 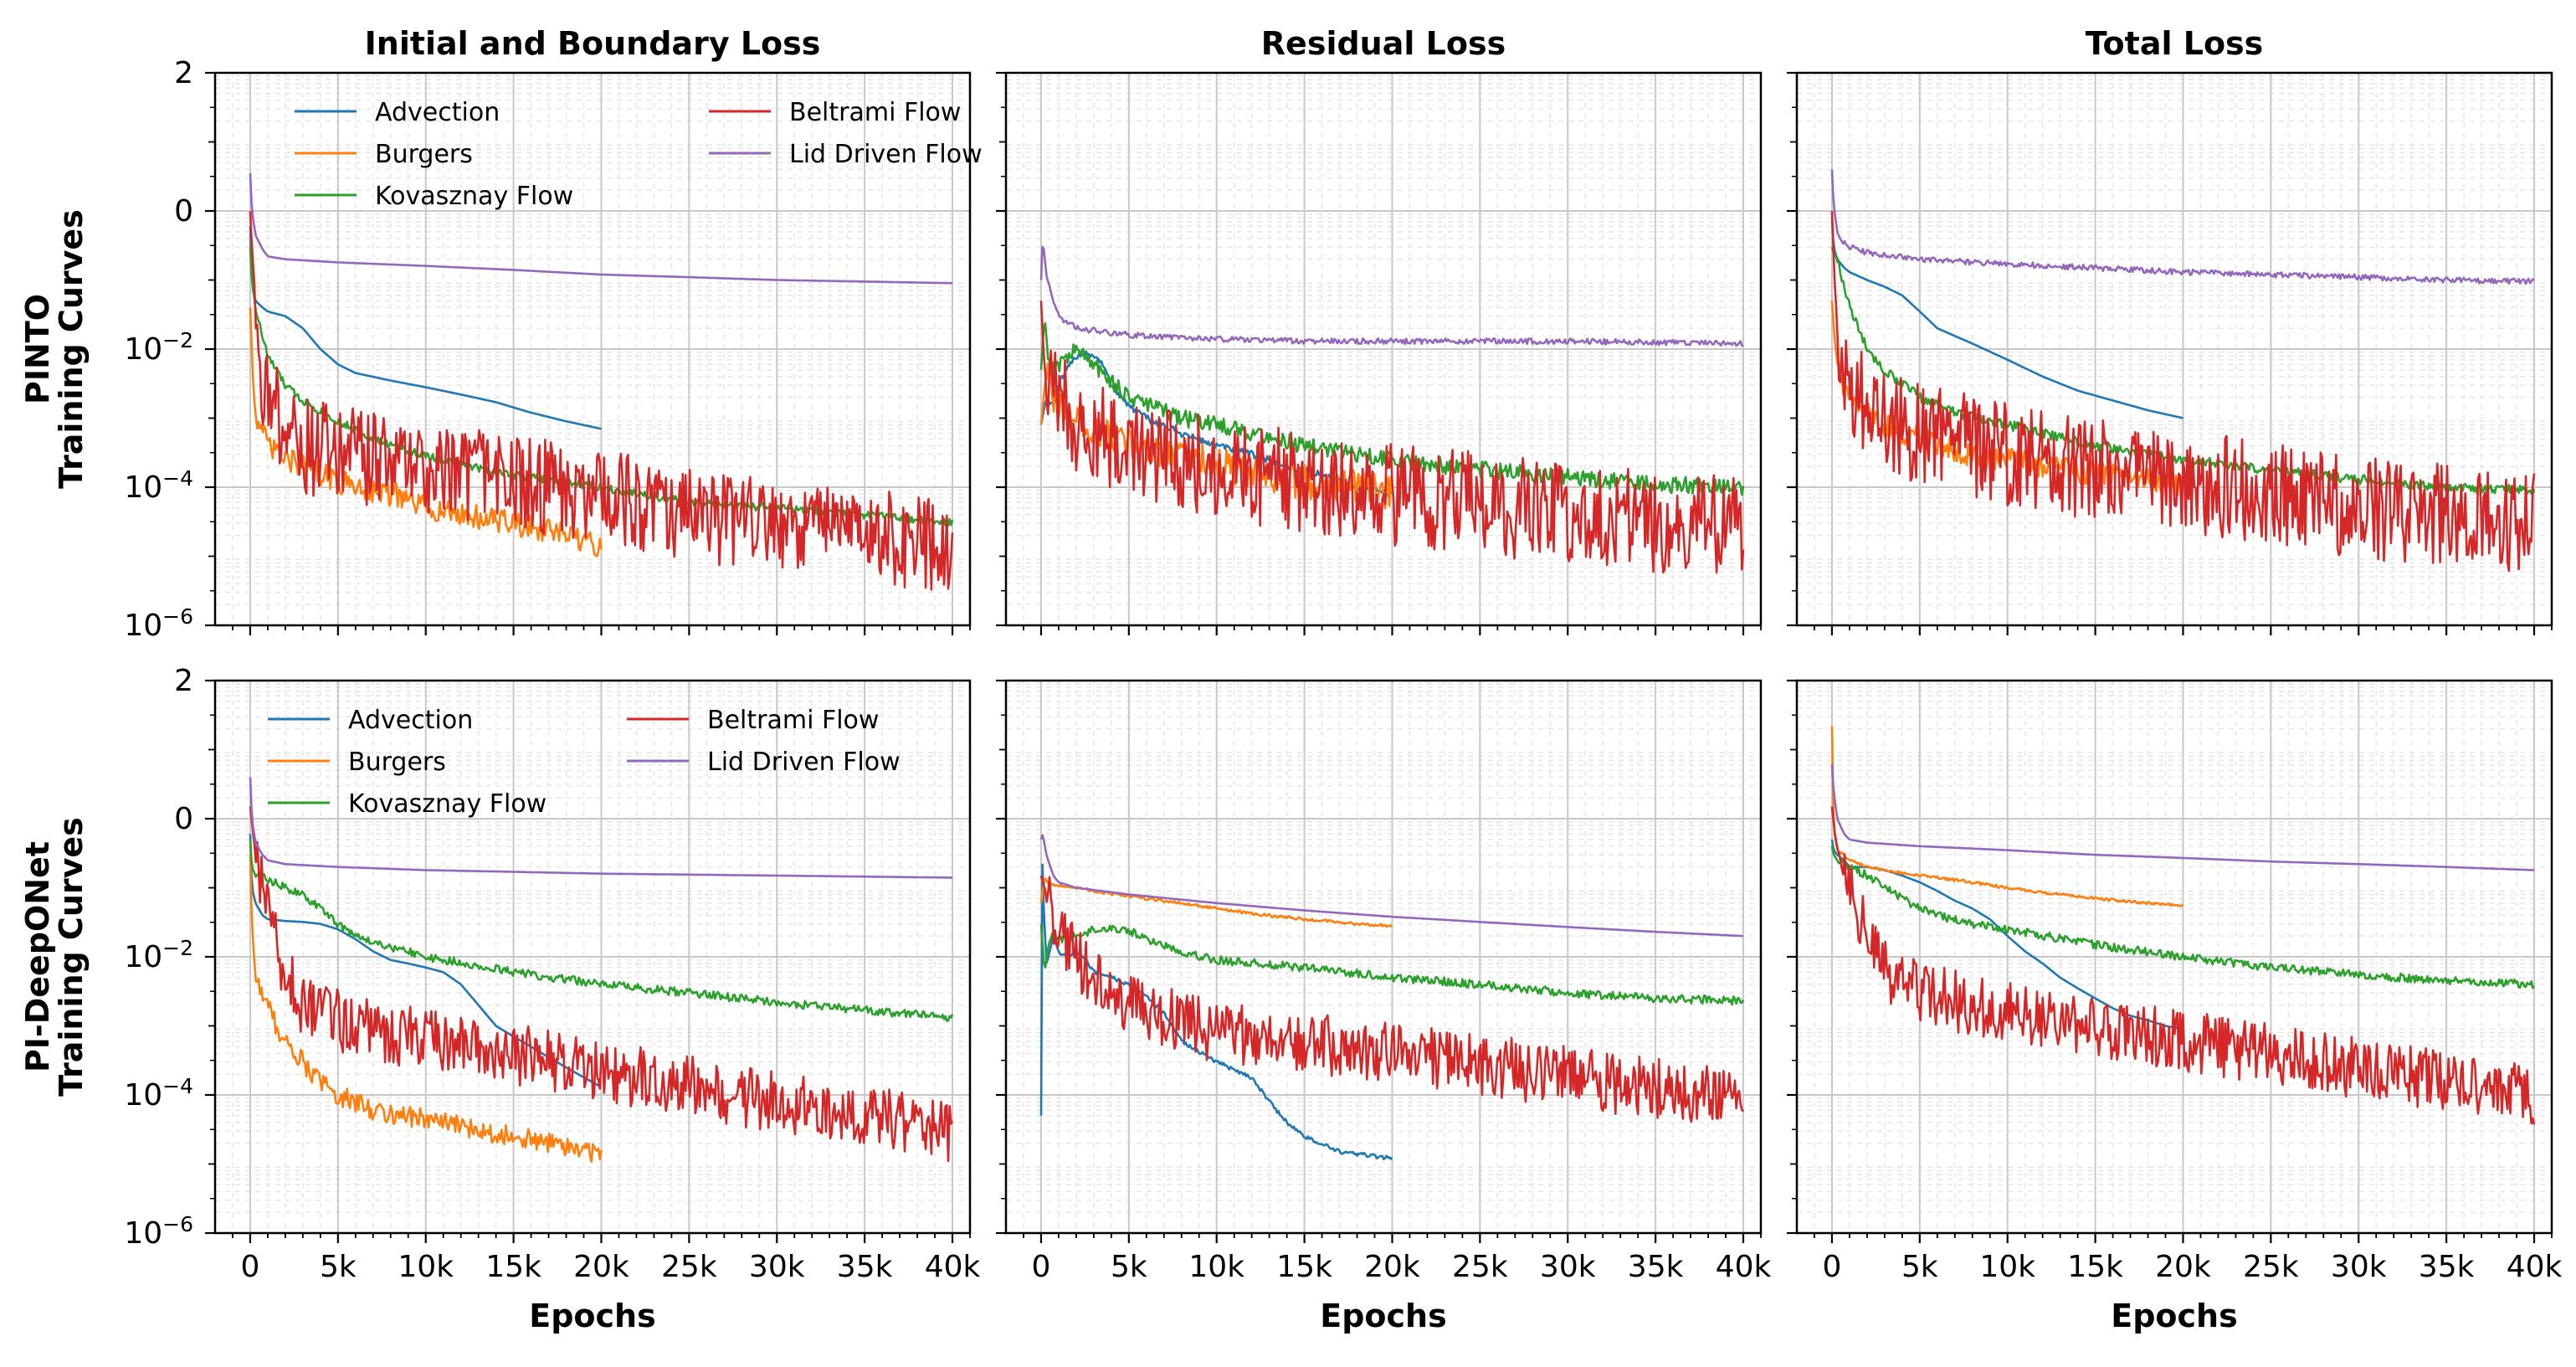 What do you see at coordinates (397, 763) in the screenshot?
I see `legend-label: Burgers` at bounding box center [397, 763].